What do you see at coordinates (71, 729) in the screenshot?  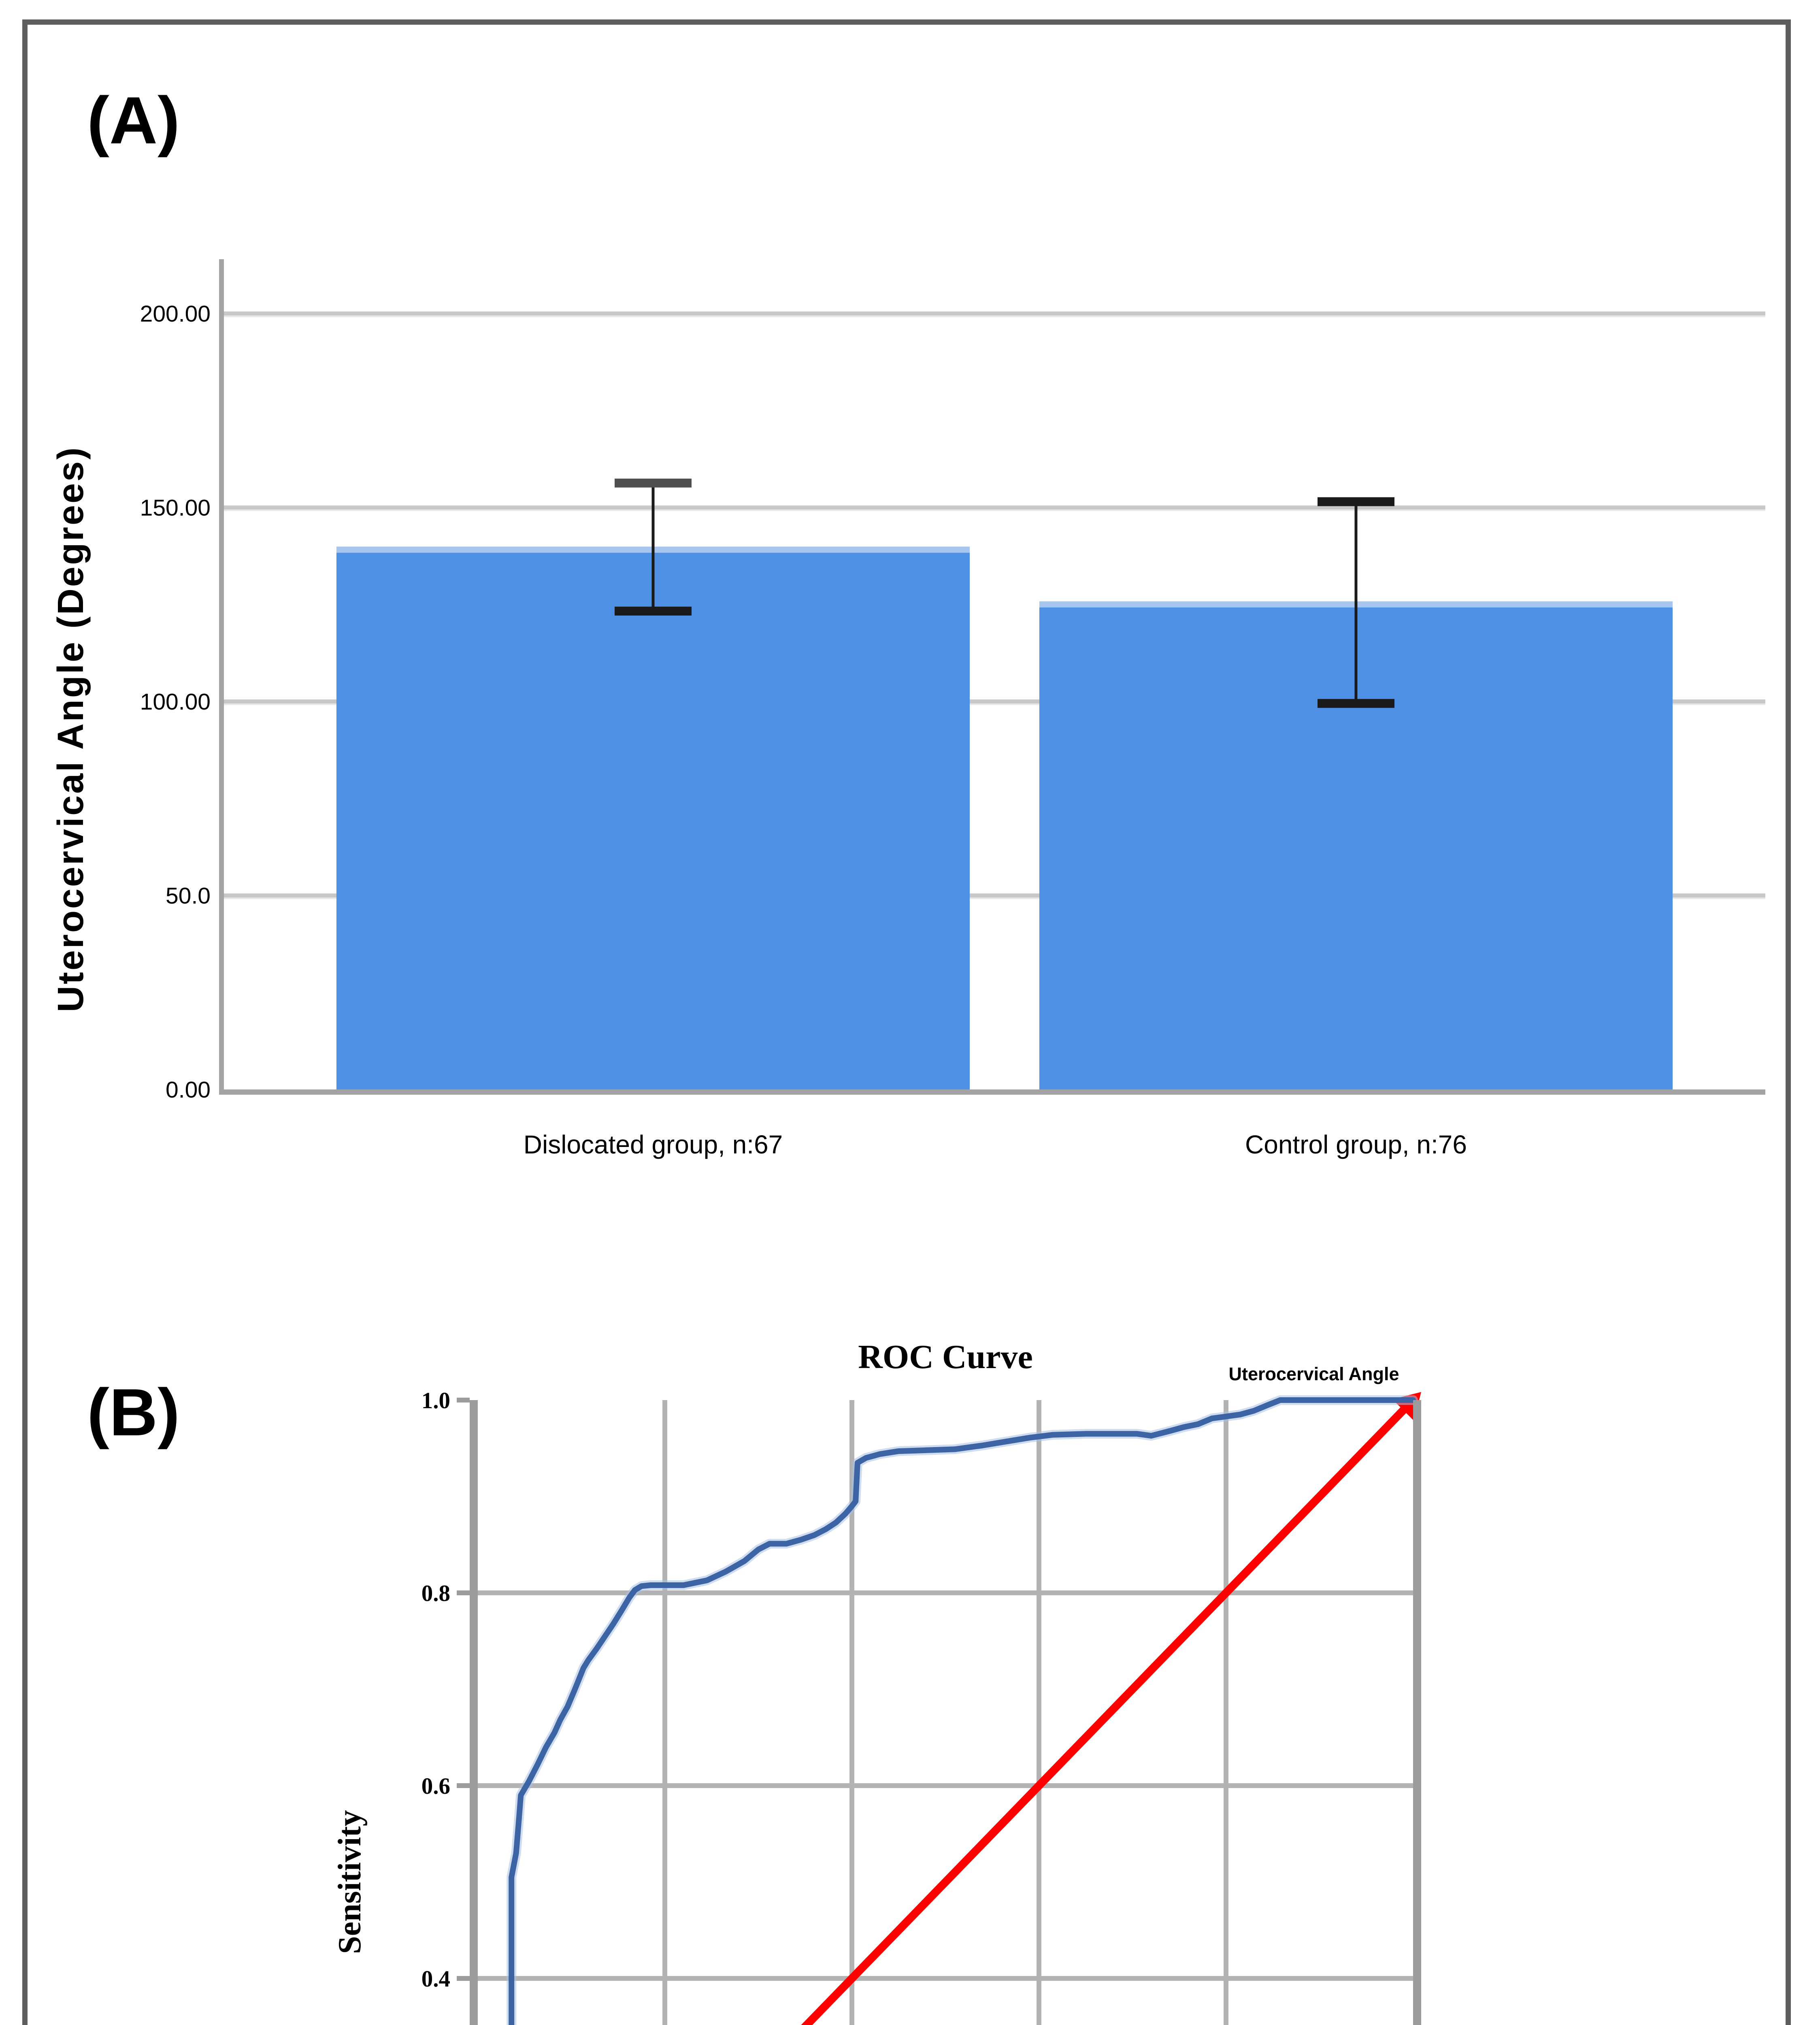 I see `bar-chart-y-axis-title: Uterocervical Angle (Degrees)` at bounding box center [71, 729].